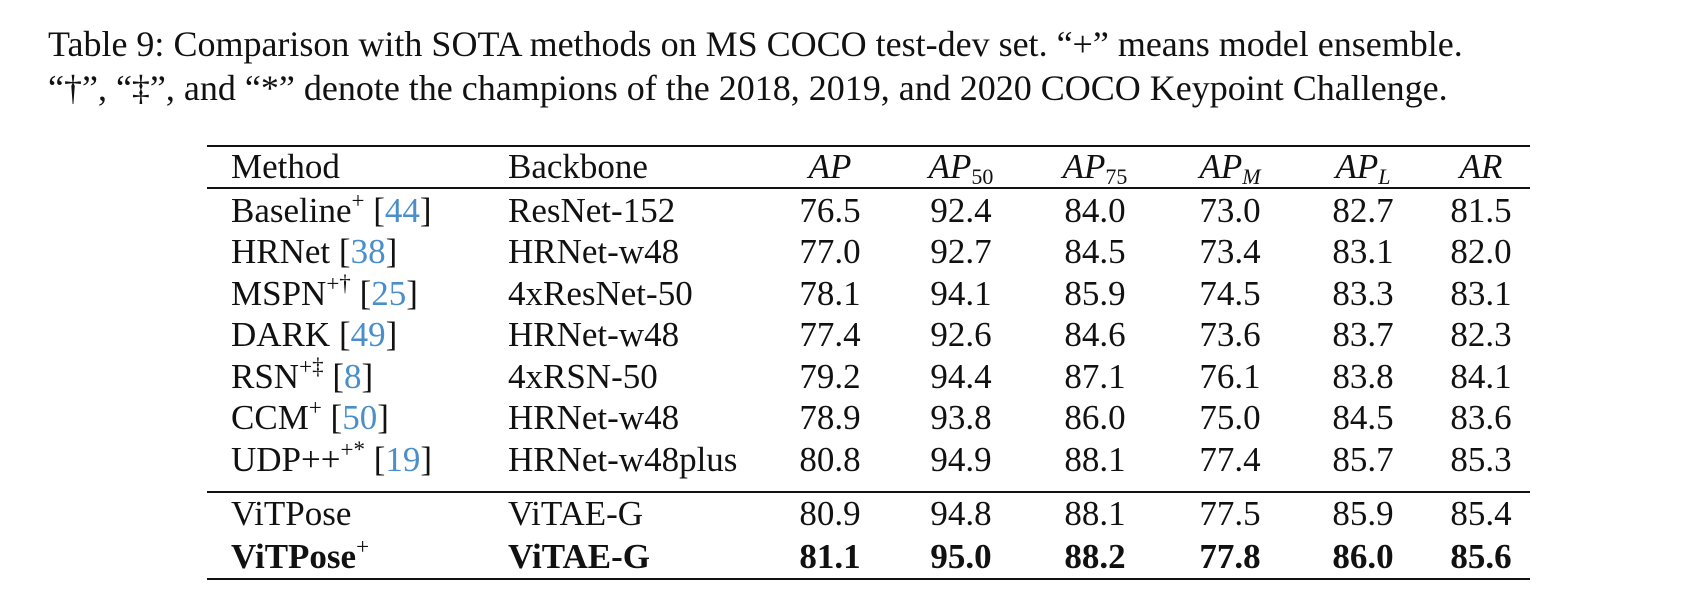  Describe the element at coordinates (583, 376) in the screenshot. I see `cell-backbone: 4xRSN-50` at that location.